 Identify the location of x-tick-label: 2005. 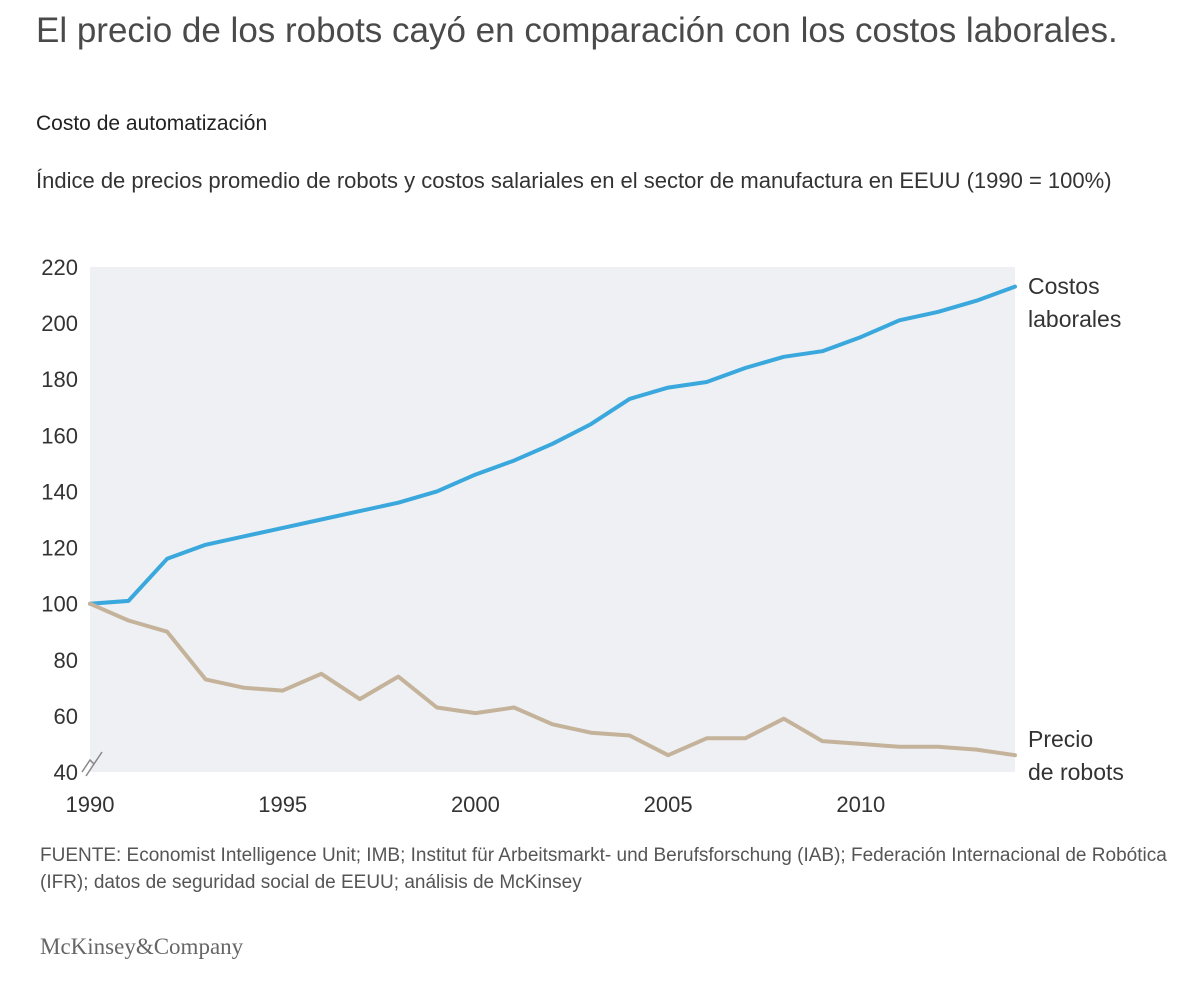
(668, 804).